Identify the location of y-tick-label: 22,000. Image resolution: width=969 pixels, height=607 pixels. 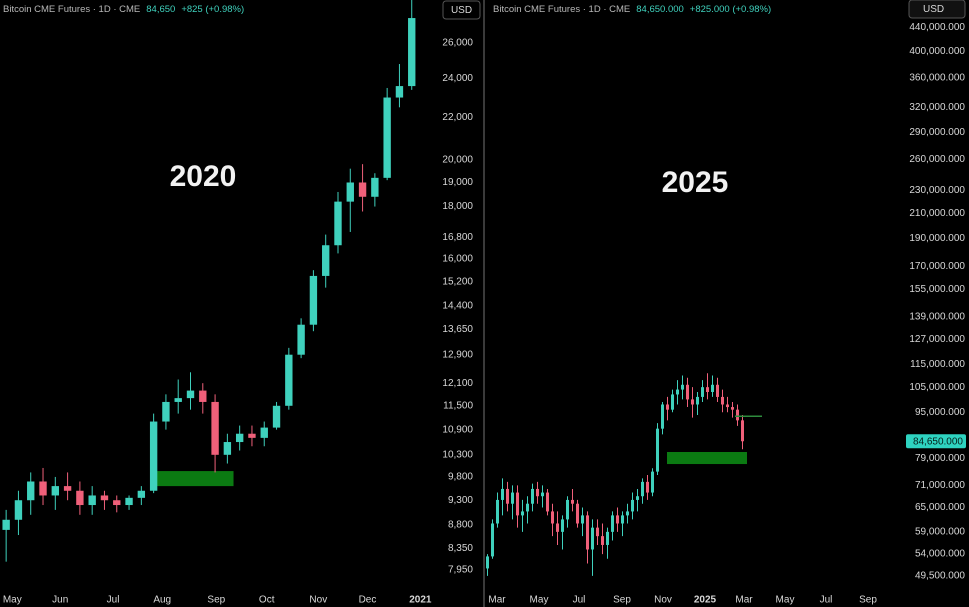
(457, 117).